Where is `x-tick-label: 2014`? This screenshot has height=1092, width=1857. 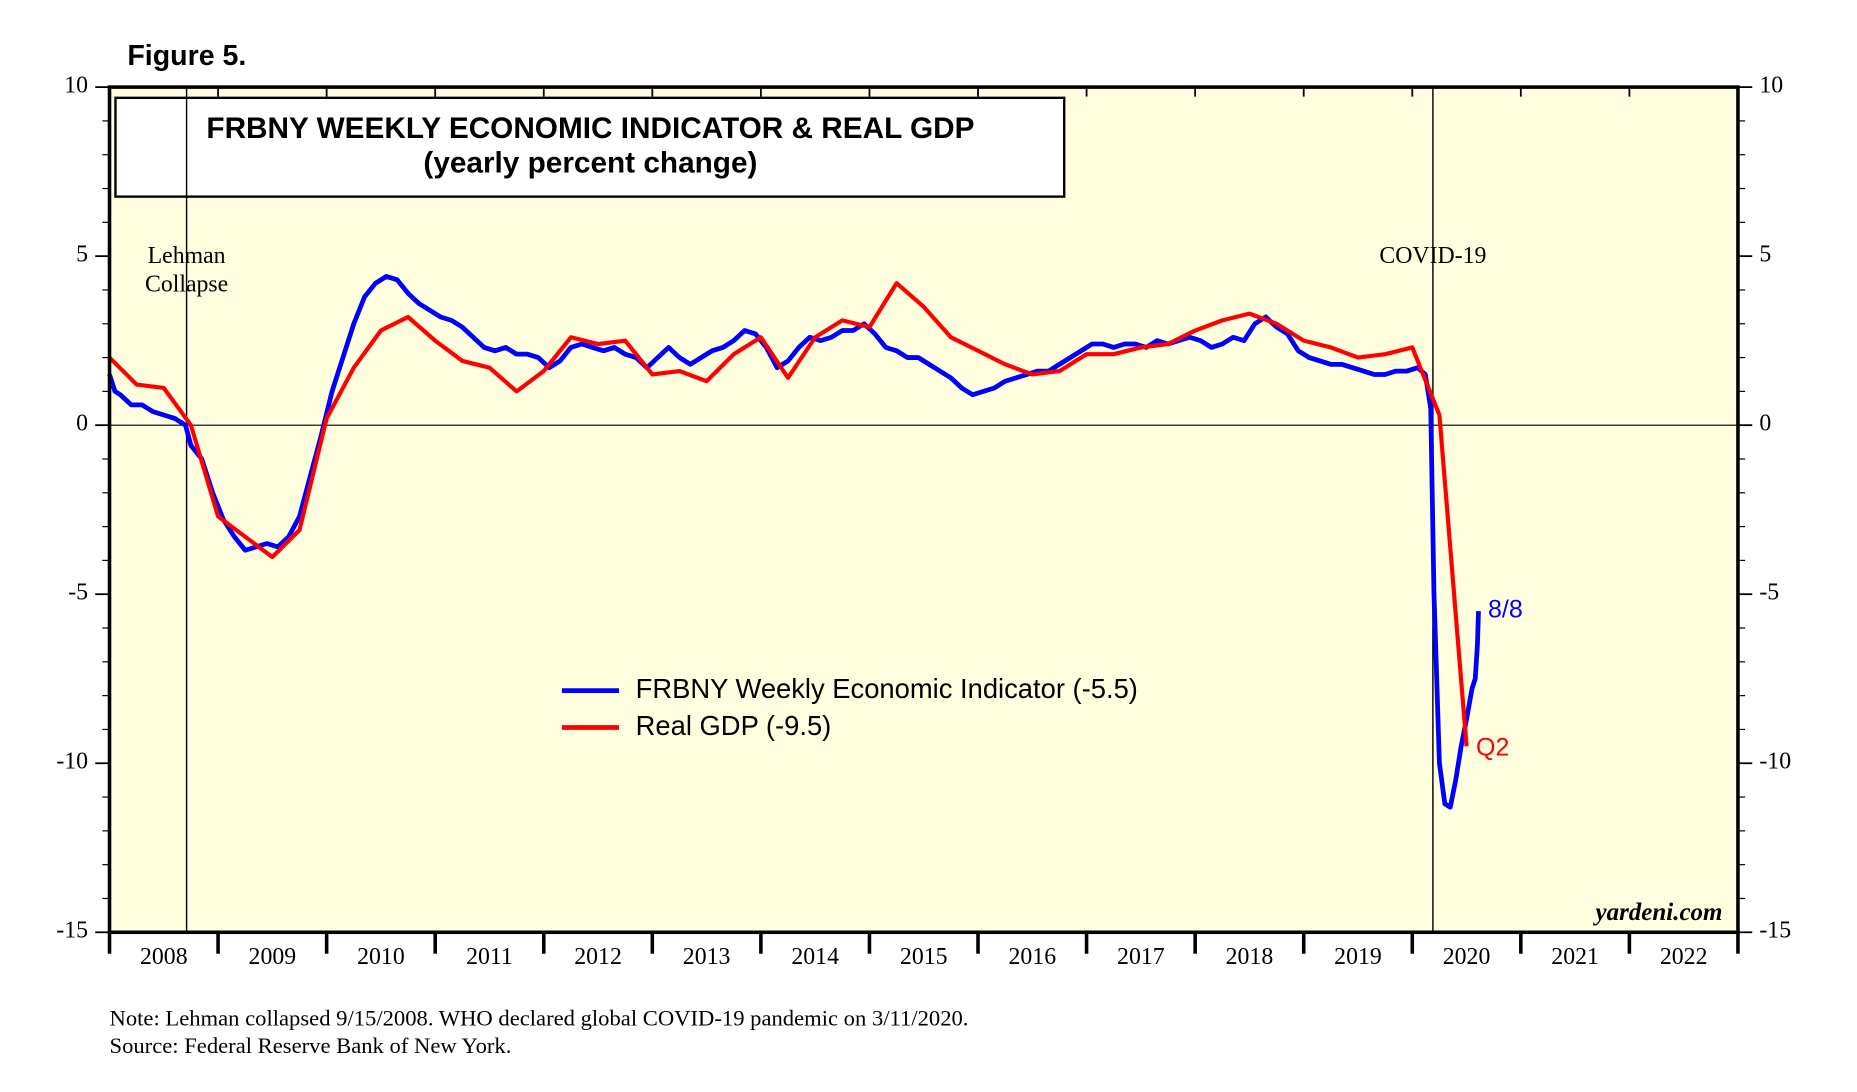
x-tick-label: 2014 is located at coordinates (815, 957).